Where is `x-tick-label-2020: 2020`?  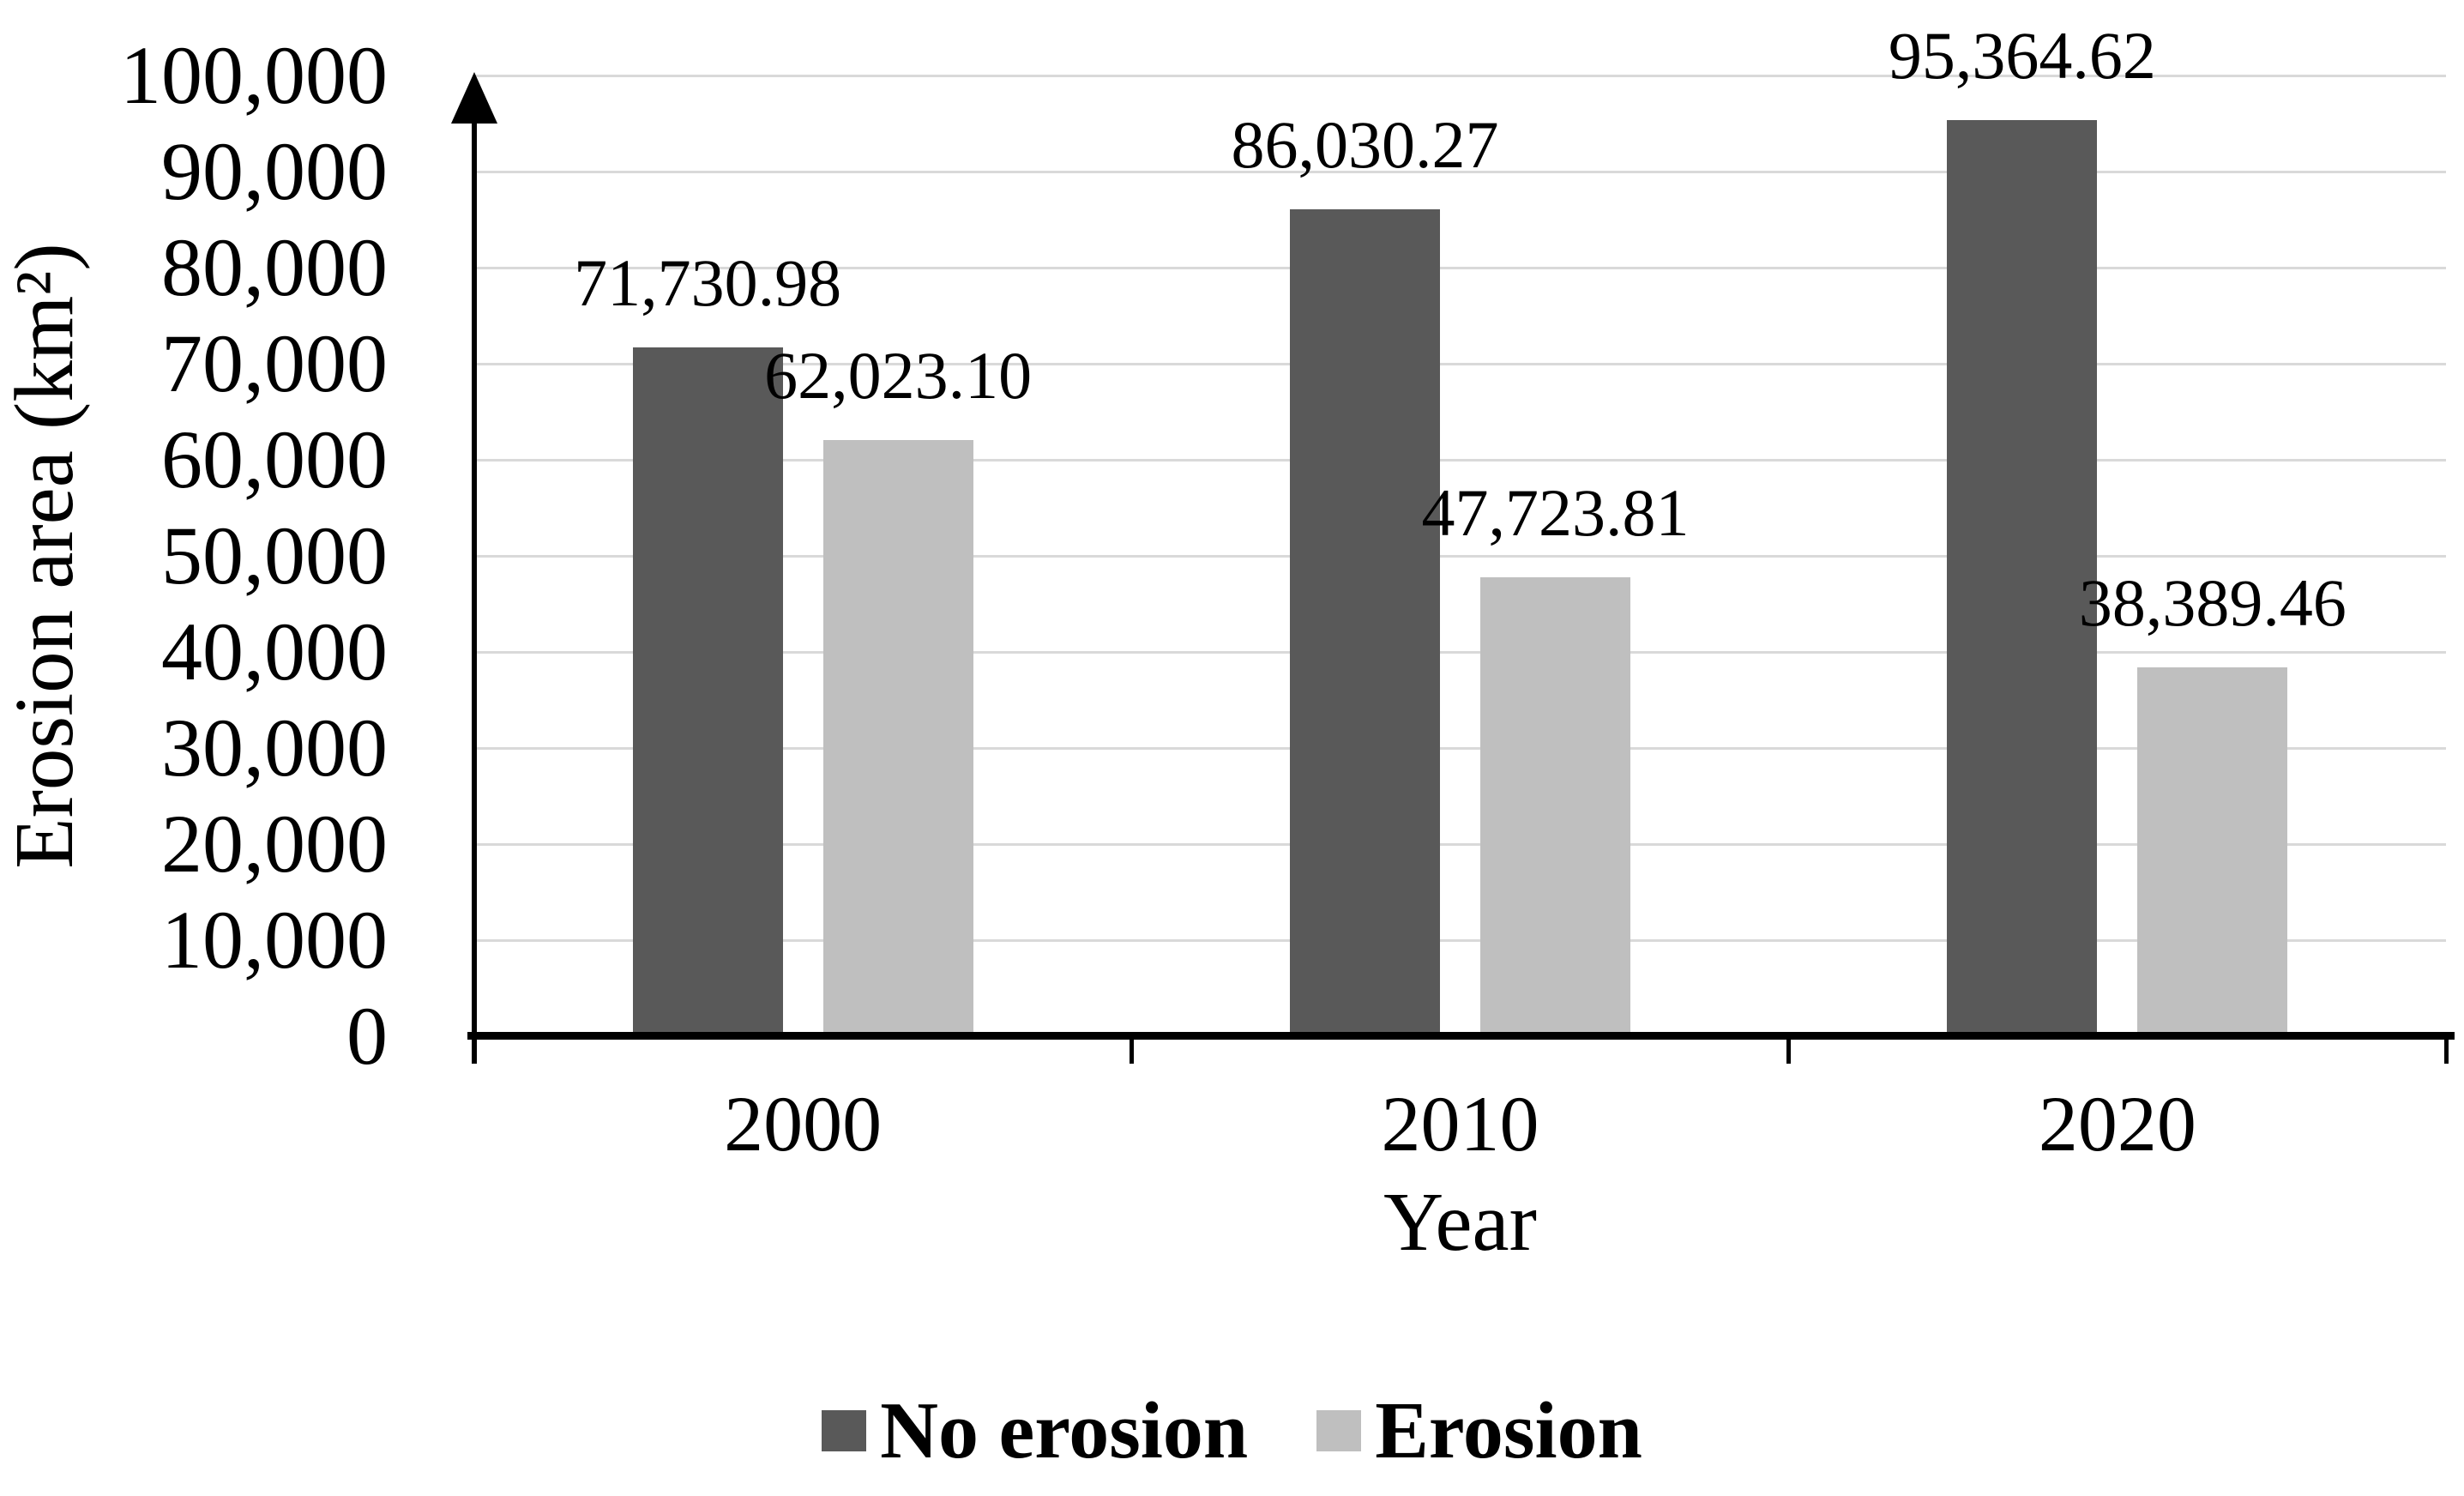
x-tick-label-2020: 2020 is located at coordinates (2117, 1123).